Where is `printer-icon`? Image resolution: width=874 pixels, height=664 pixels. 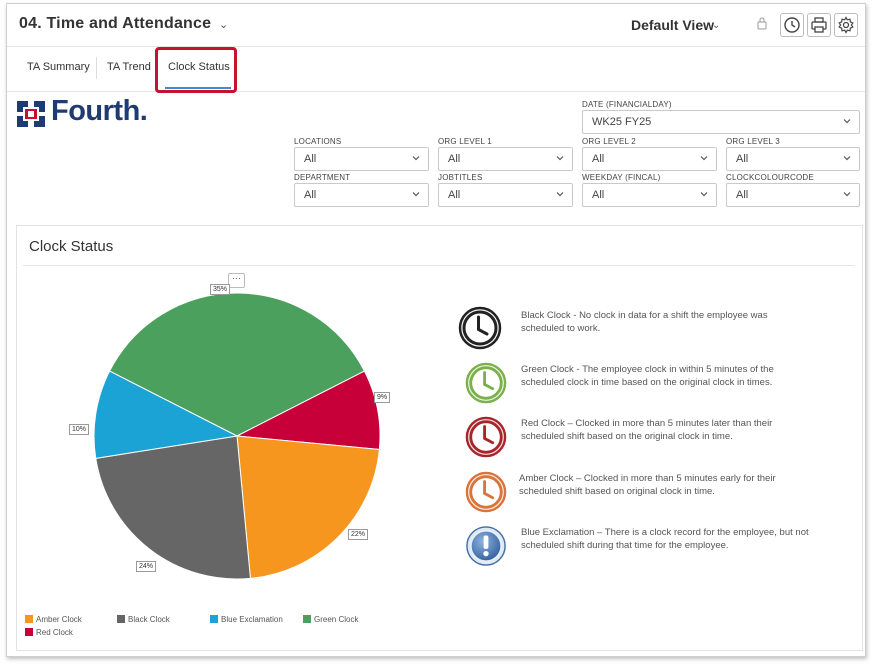
printer-icon is located at coordinates (819, 25).